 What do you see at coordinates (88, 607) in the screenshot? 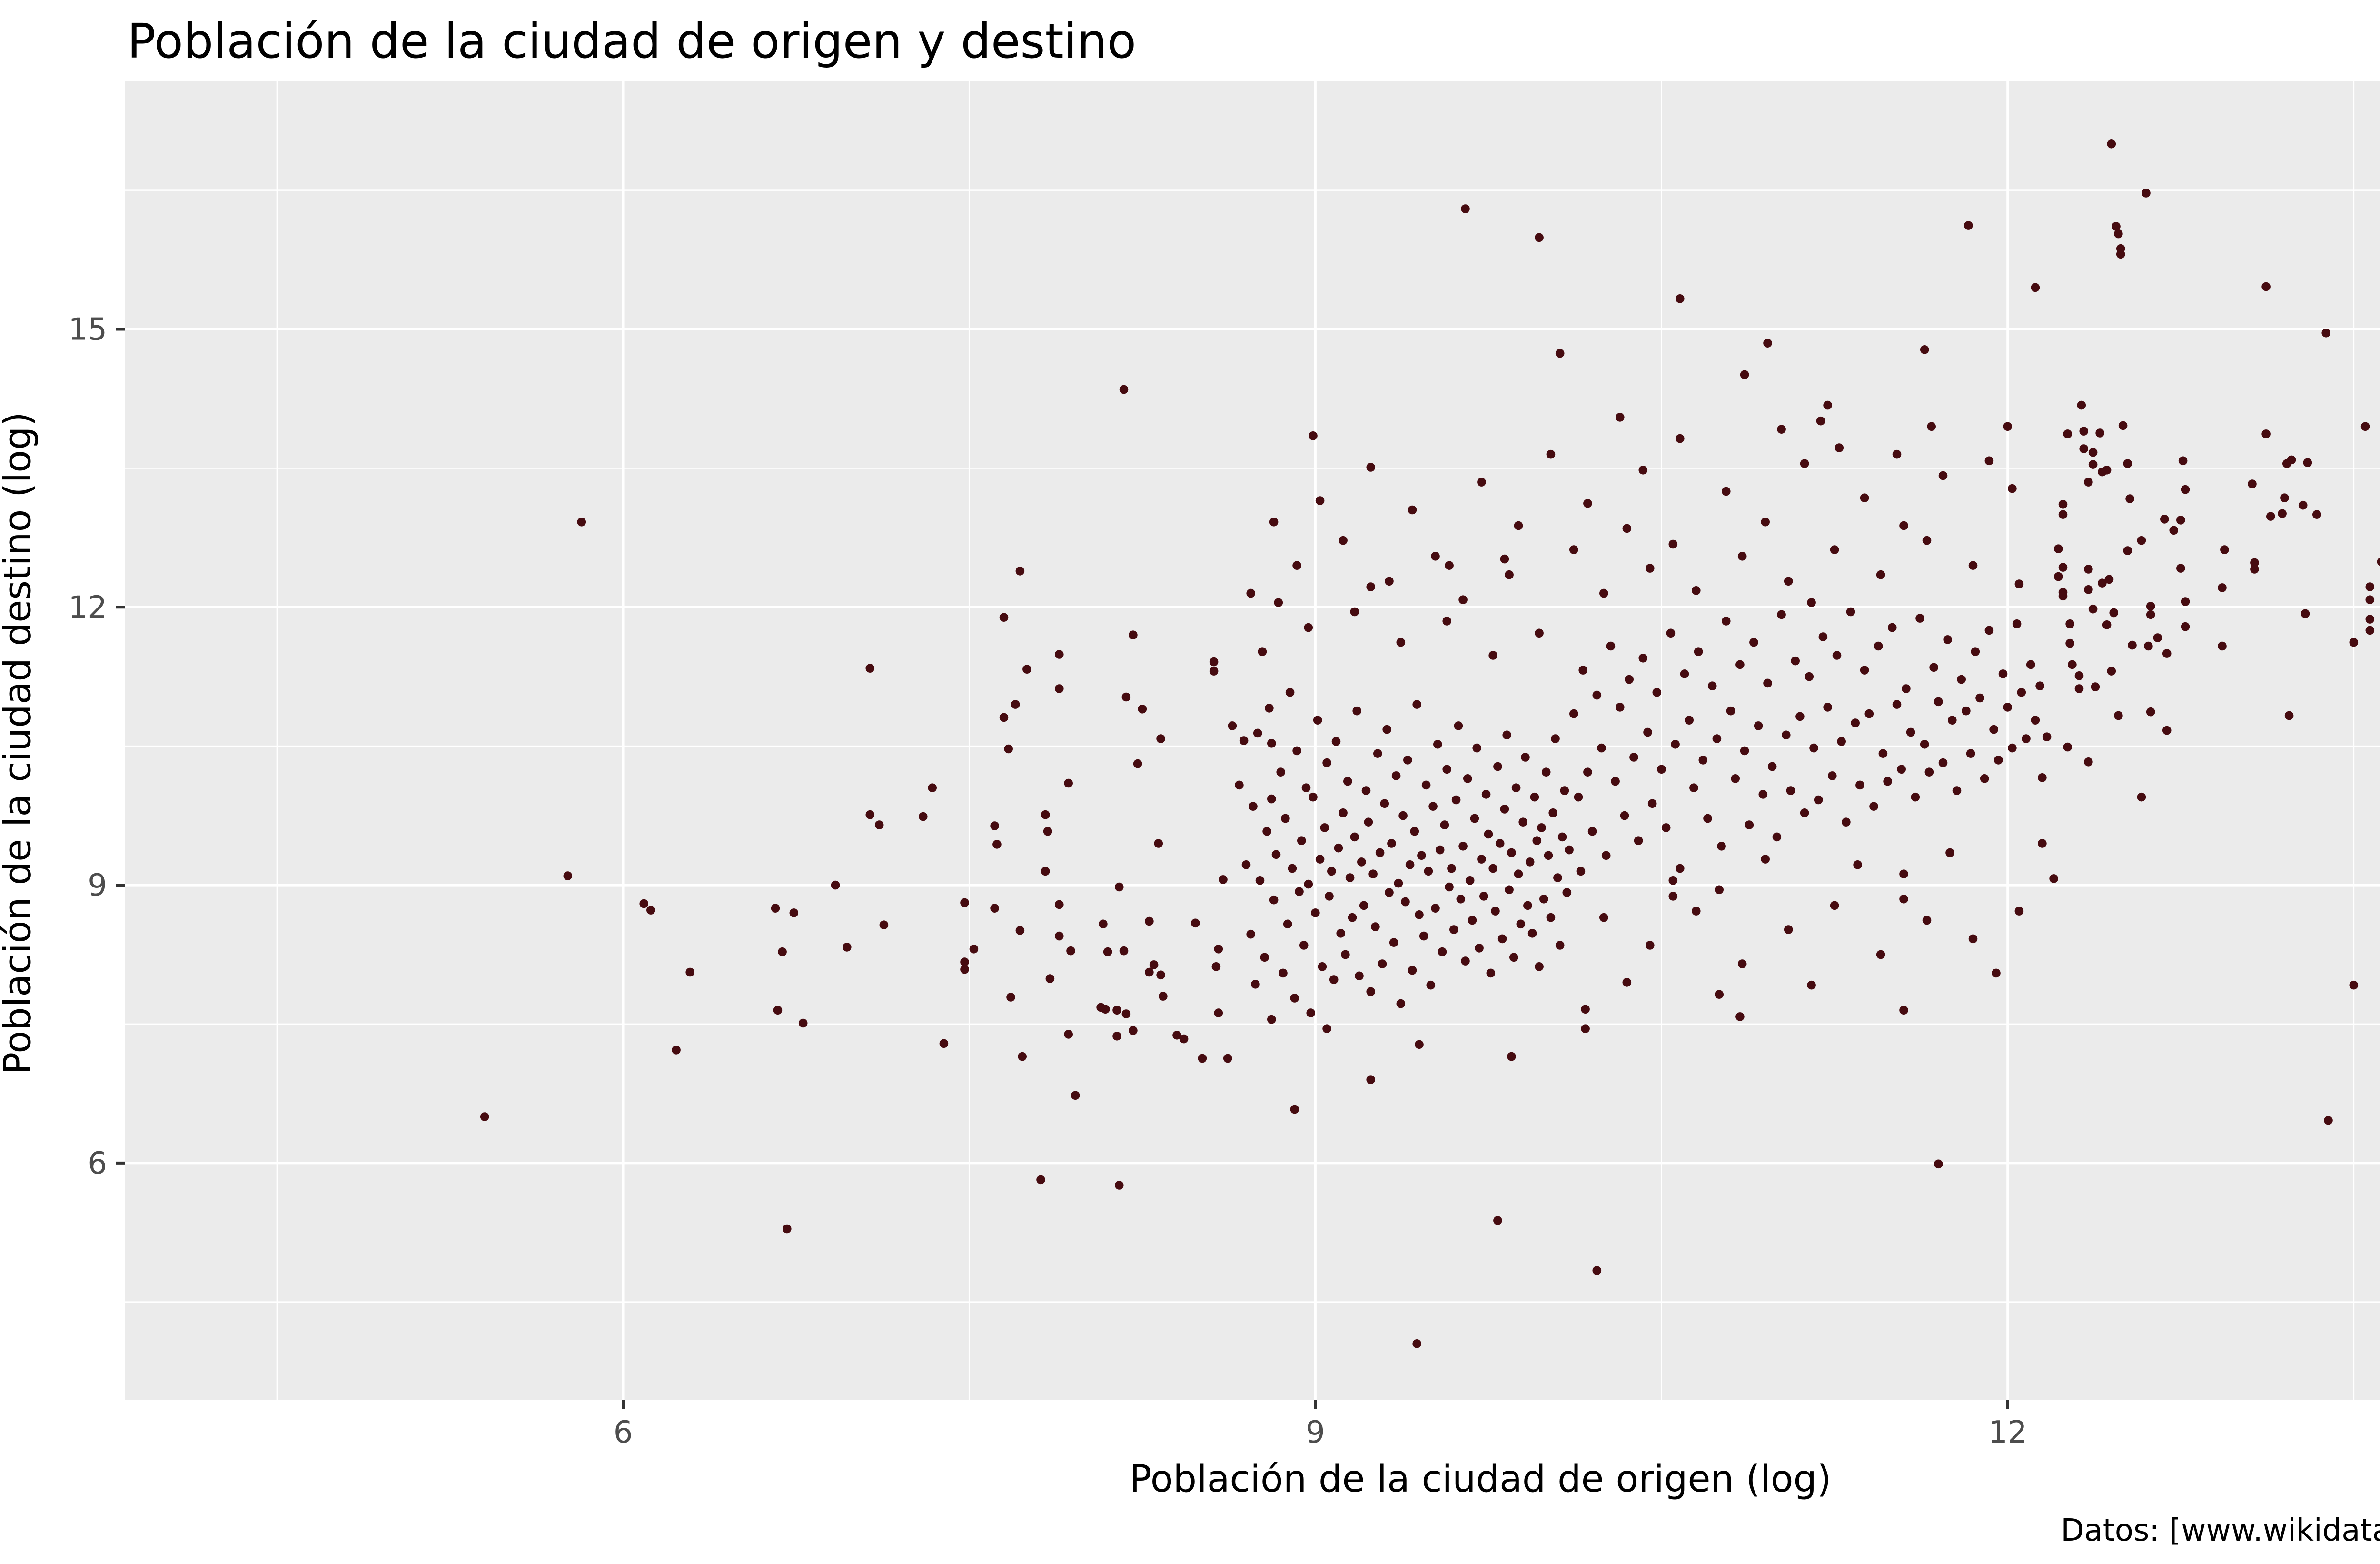
I see `y-tick-label: 12` at bounding box center [88, 607].